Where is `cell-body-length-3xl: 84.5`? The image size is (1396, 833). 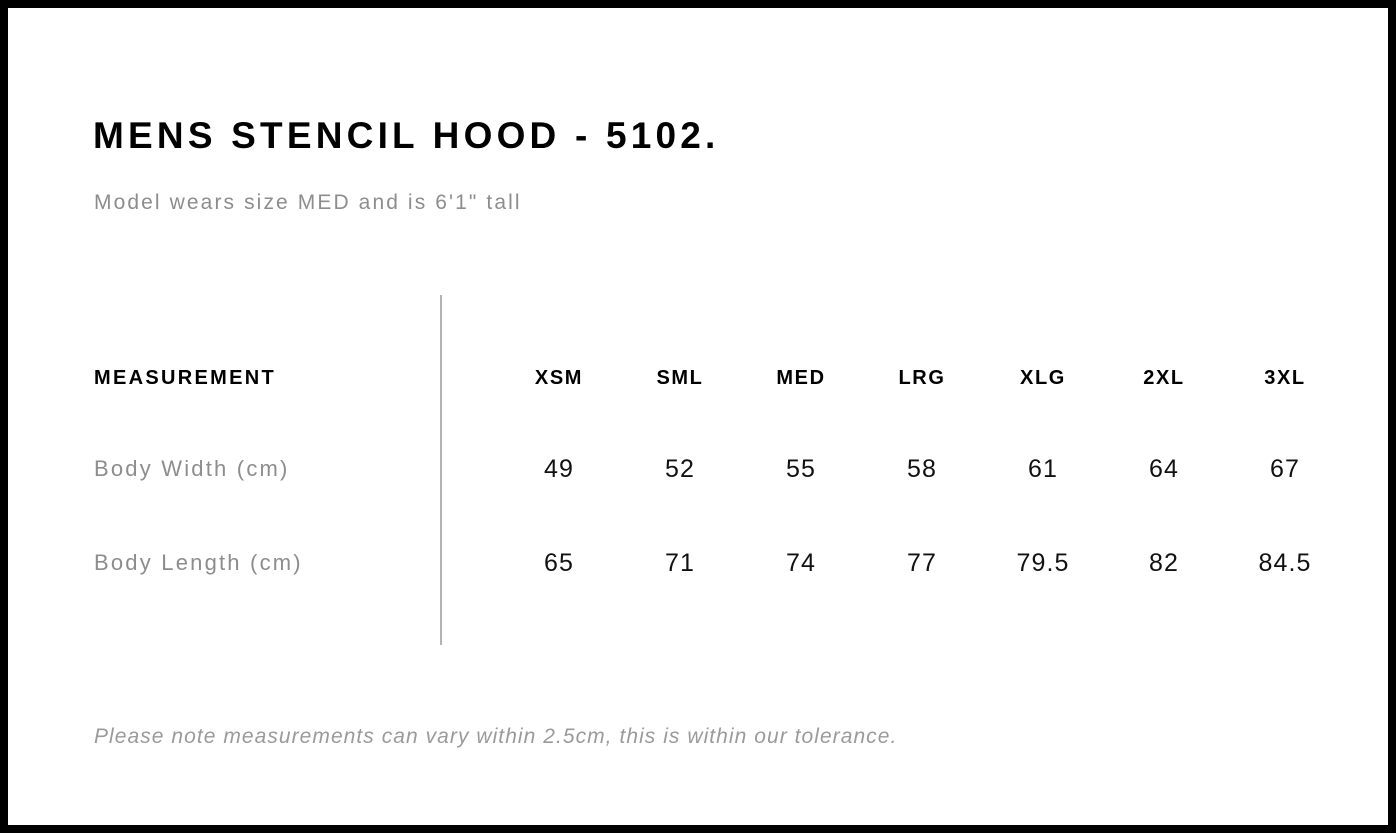
cell-body-length-3xl: 84.5 is located at coordinates (1285, 563).